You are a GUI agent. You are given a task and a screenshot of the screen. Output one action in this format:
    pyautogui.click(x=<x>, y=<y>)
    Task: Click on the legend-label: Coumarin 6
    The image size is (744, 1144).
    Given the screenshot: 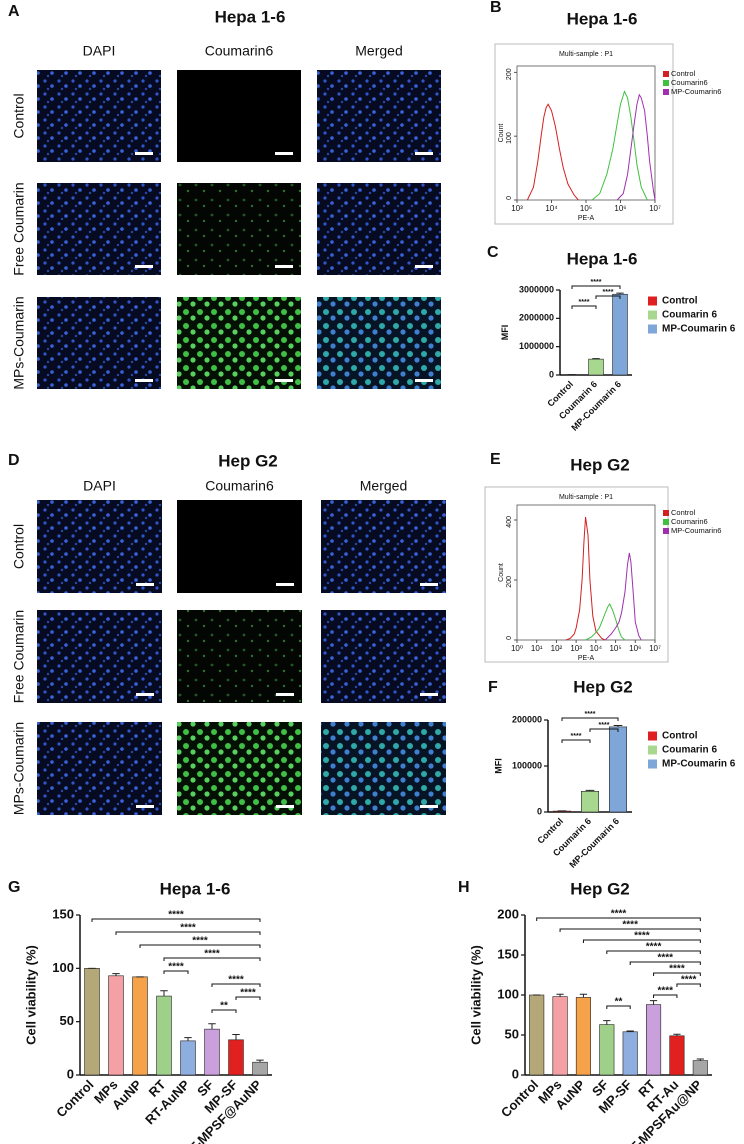 What is the action you would take?
    pyautogui.click(x=689, y=315)
    